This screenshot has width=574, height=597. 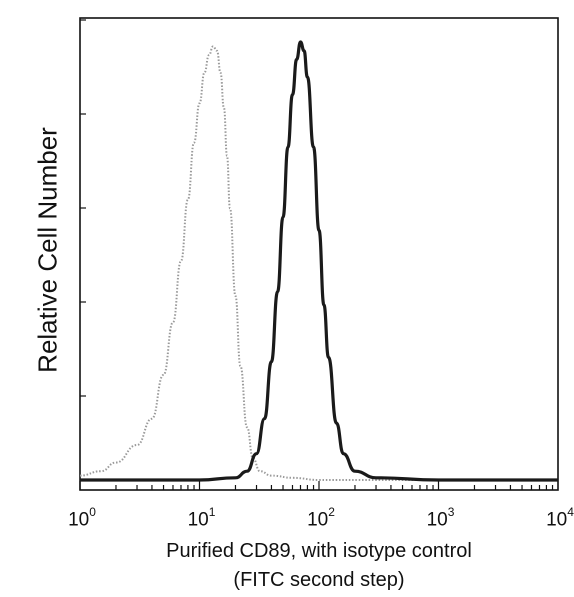 I want to click on x-tick-label: 10¹, so click(x=201, y=518).